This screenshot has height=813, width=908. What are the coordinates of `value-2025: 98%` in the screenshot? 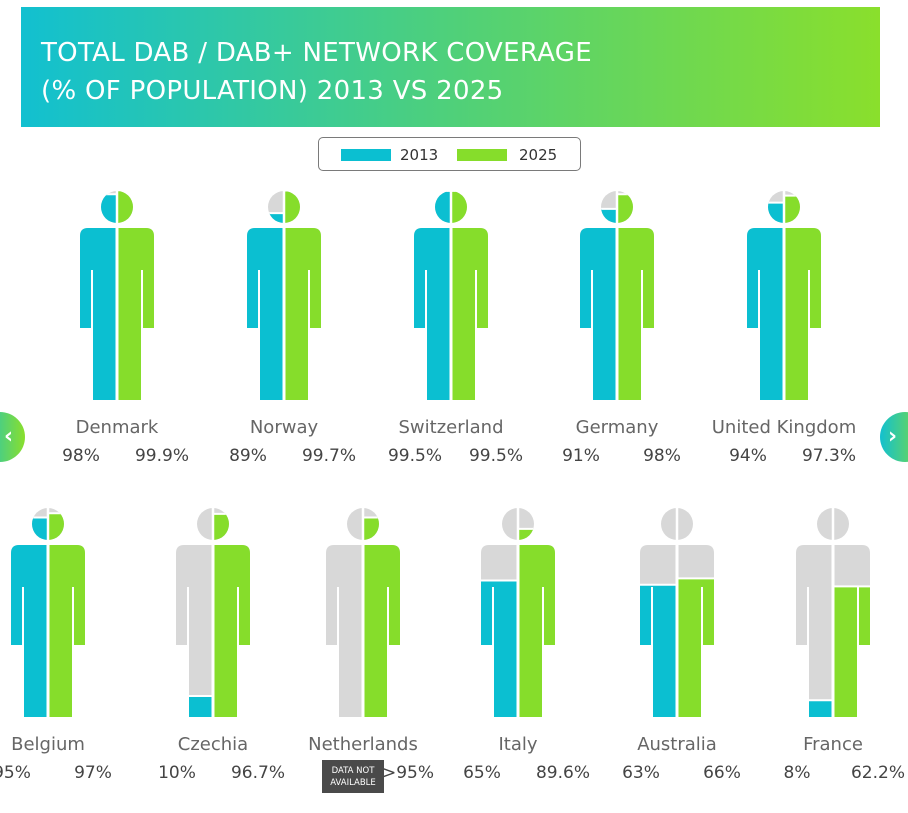 It's located at (662, 456).